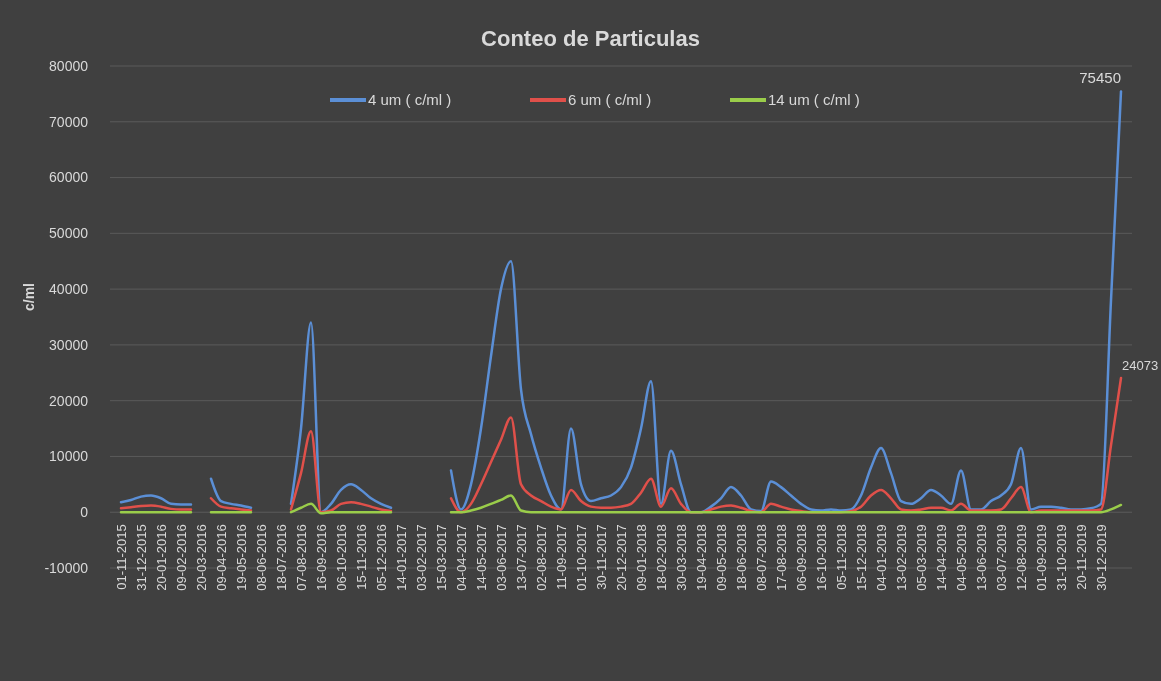 The height and width of the screenshot is (681, 1161). What do you see at coordinates (541, 557) in the screenshot?
I see `x-tick-label: 02-08-2017` at bounding box center [541, 557].